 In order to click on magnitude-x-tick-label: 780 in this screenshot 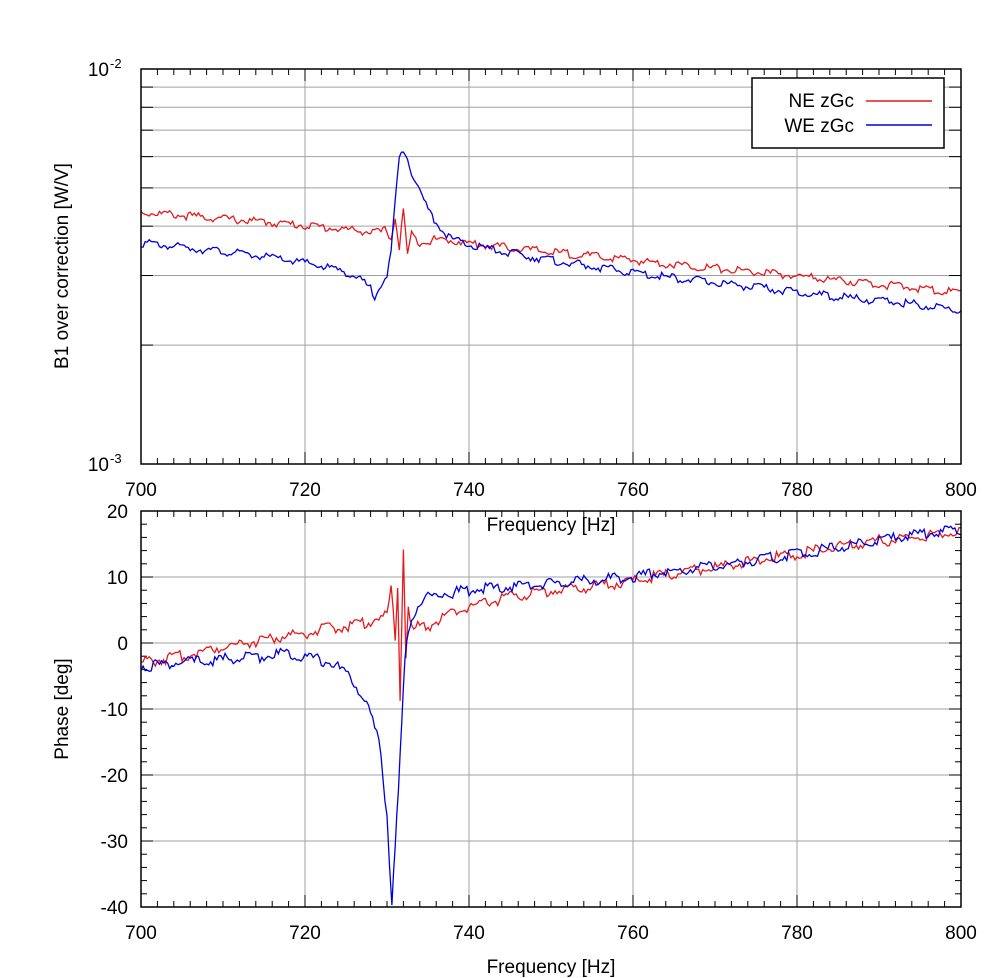, I will do `click(797, 490)`.